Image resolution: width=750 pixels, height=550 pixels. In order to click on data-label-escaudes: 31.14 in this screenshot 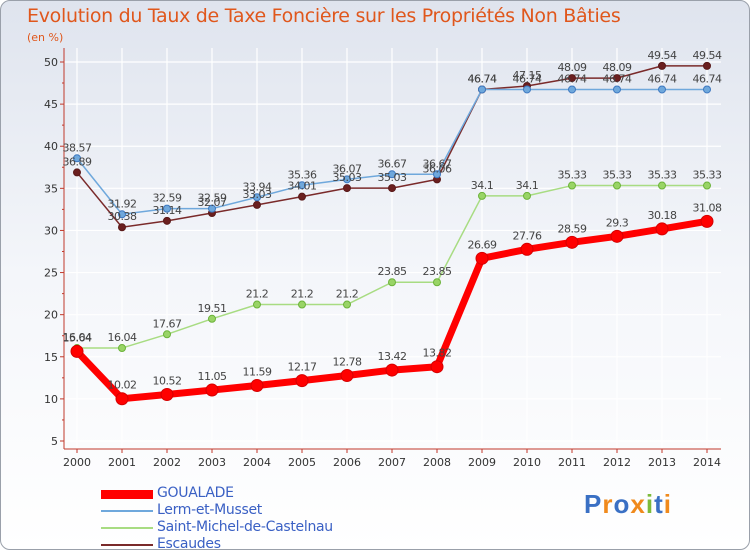, I will do `click(167, 210)`.